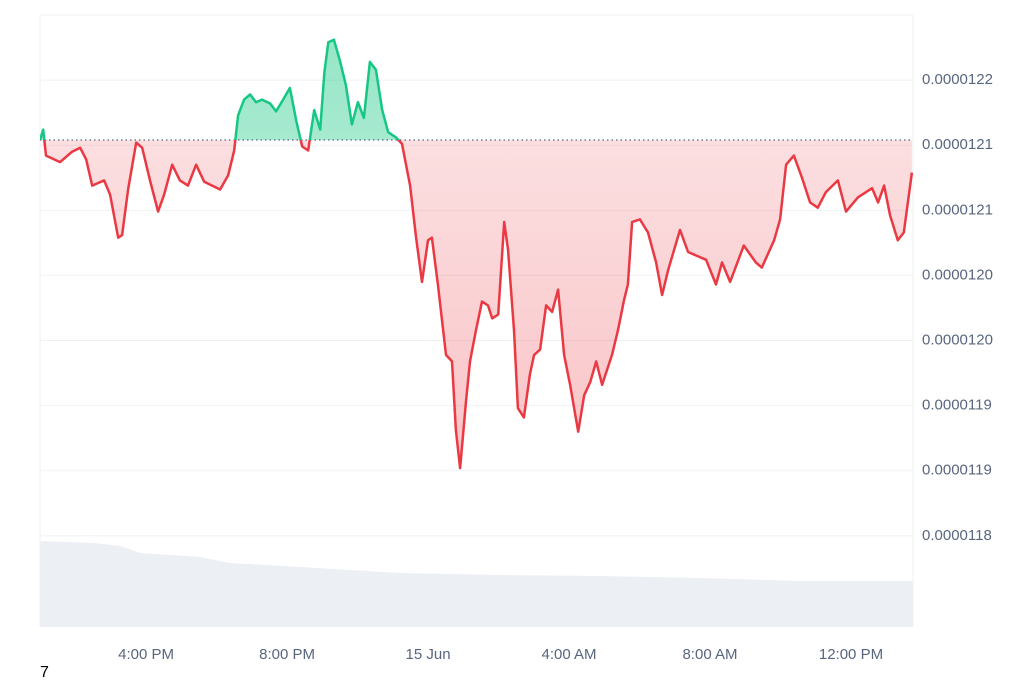  Describe the element at coordinates (709, 654) in the screenshot. I see `x-tick-label: 8:00 AM` at that location.